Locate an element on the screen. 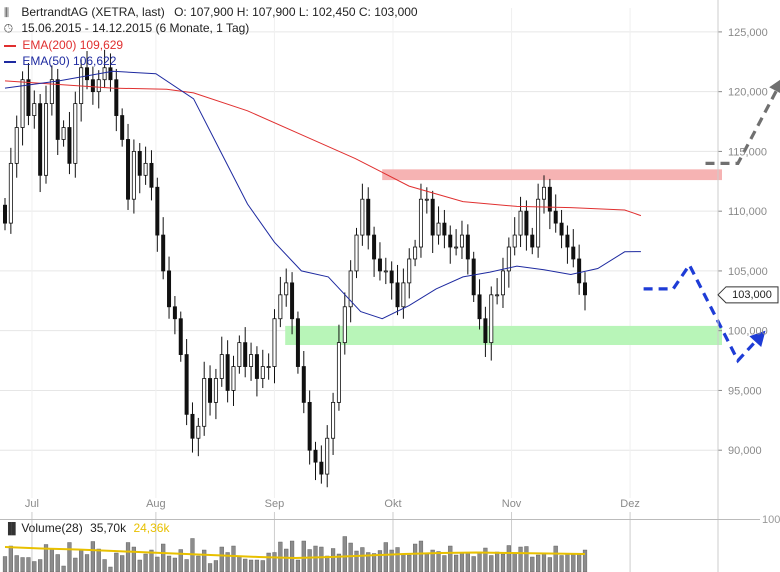 This screenshot has width=780, height=572. x-tick-label: Dez is located at coordinates (630, 504).